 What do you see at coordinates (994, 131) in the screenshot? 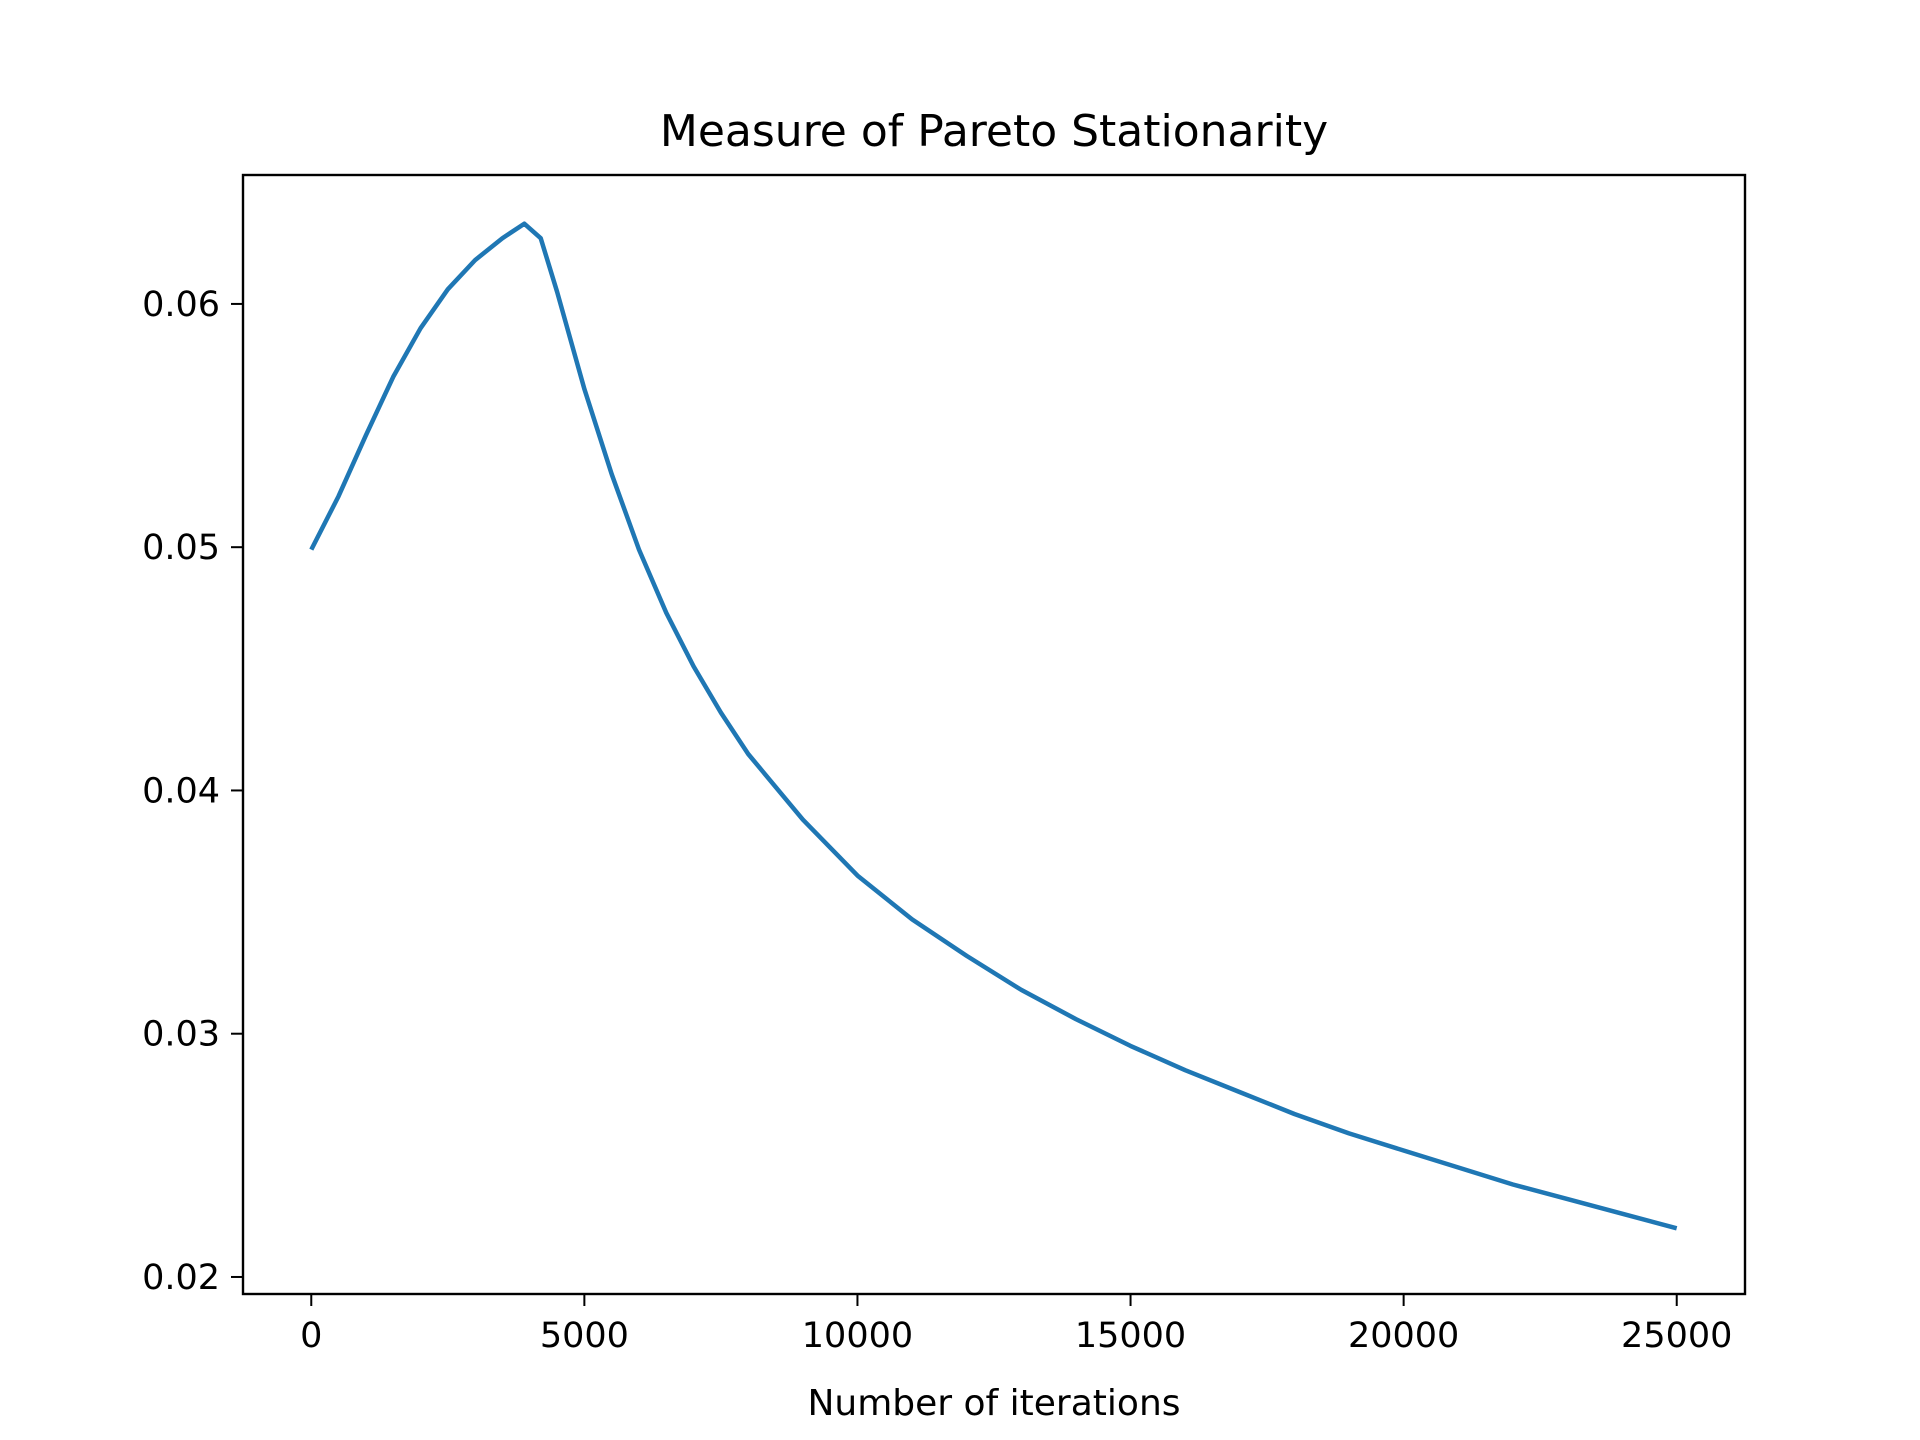
I see `chart-title: Measure of Pareto Stationarity` at bounding box center [994, 131].